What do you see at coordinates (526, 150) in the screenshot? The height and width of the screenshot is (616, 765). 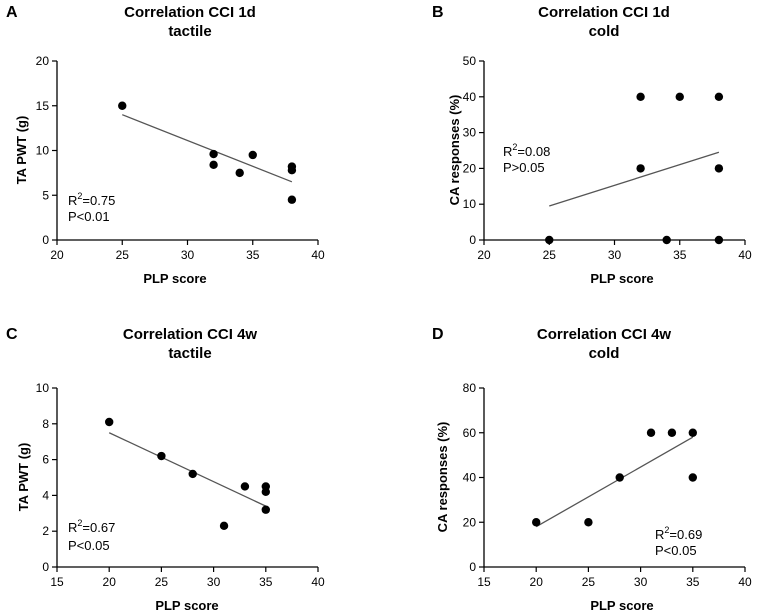 I see `r-squared-annotation: R2=0.08` at bounding box center [526, 150].